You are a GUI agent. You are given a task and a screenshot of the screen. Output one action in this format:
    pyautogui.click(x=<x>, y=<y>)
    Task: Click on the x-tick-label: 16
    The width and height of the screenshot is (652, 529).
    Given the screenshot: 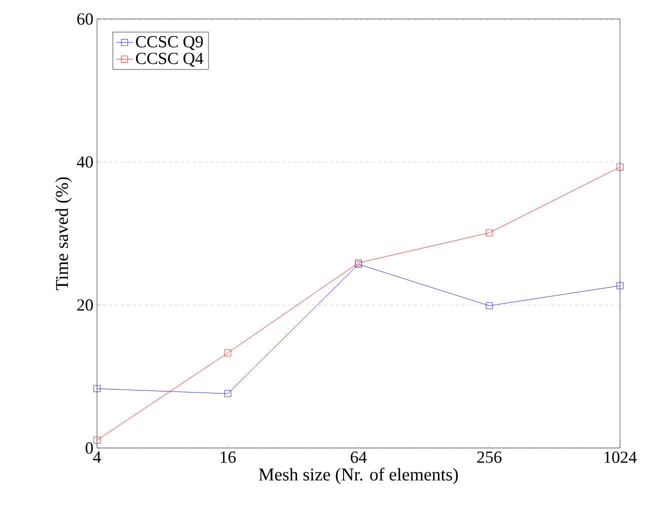 What is the action you would take?
    pyautogui.click(x=228, y=457)
    